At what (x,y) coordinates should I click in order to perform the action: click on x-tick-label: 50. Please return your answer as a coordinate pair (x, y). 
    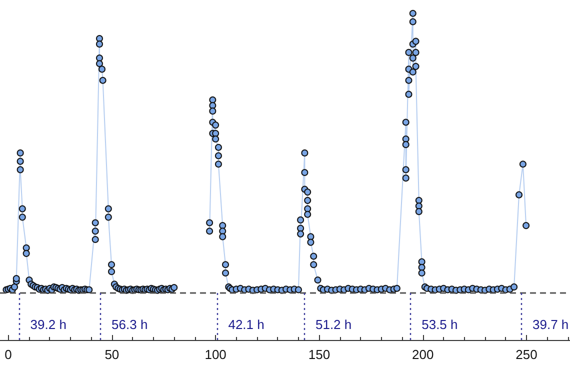
    Looking at the image, I should click on (112, 354).